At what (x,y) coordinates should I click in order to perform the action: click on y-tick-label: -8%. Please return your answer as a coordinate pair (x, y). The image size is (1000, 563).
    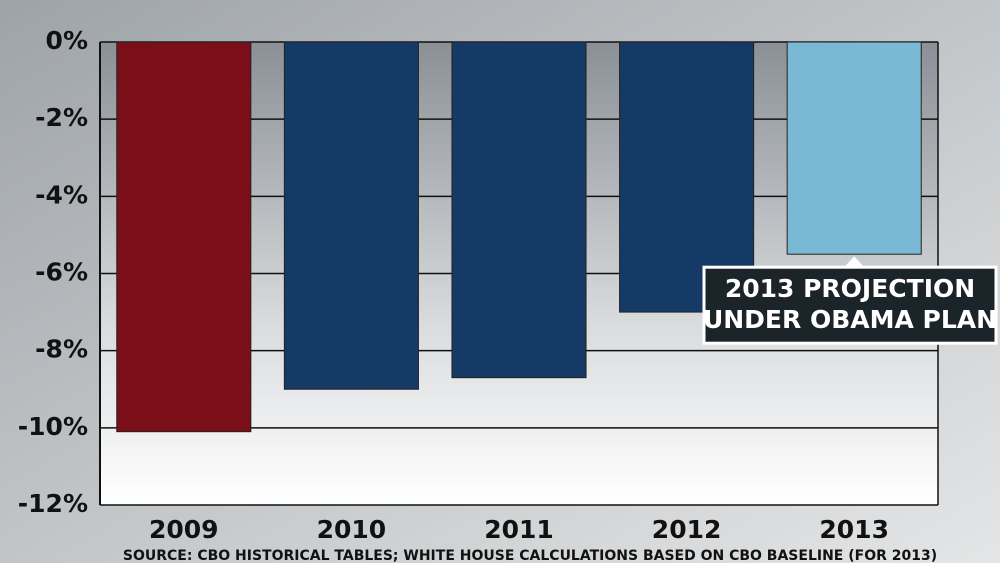
    Looking at the image, I should click on (61, 349).